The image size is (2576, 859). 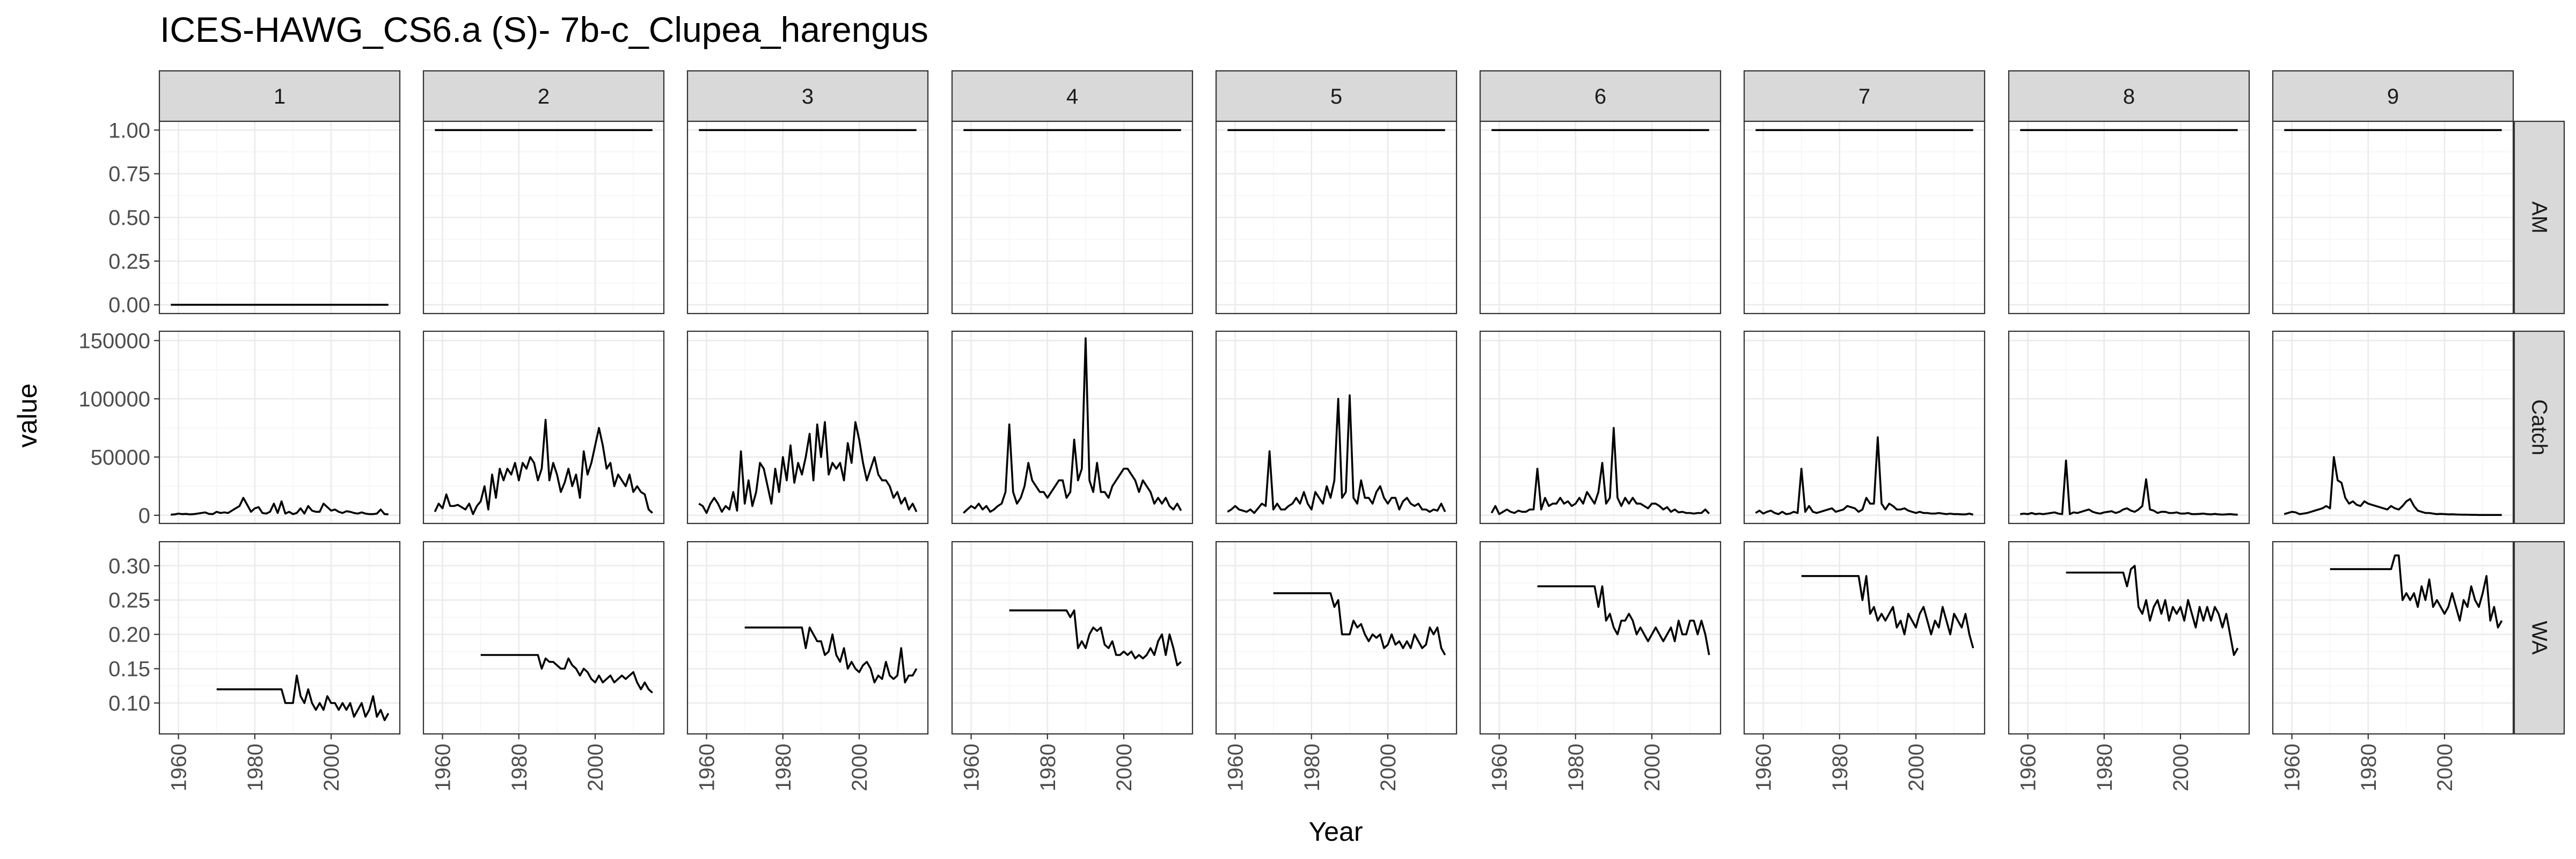 I want to click on row-strip-label-catch: Catch, so click(x=2539, y=427).